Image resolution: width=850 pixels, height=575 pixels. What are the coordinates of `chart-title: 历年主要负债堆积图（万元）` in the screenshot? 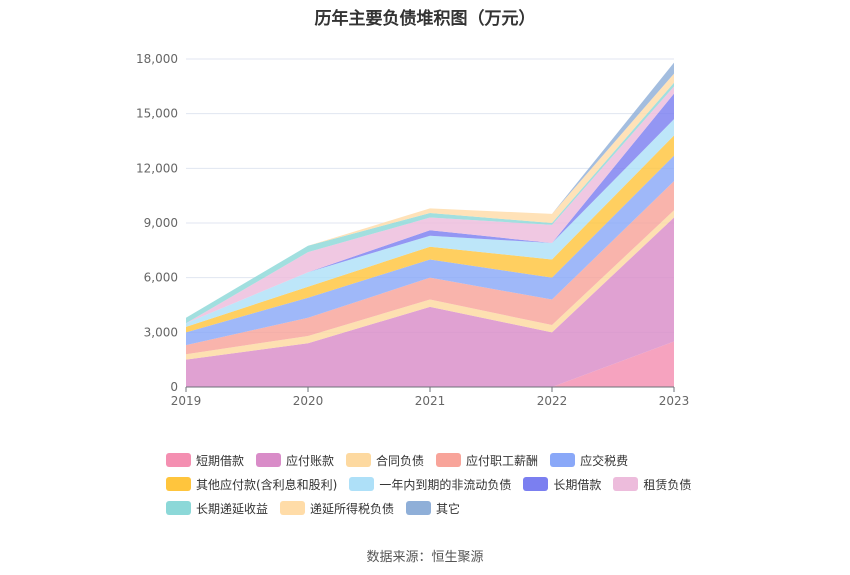 It's located at (425, 19).